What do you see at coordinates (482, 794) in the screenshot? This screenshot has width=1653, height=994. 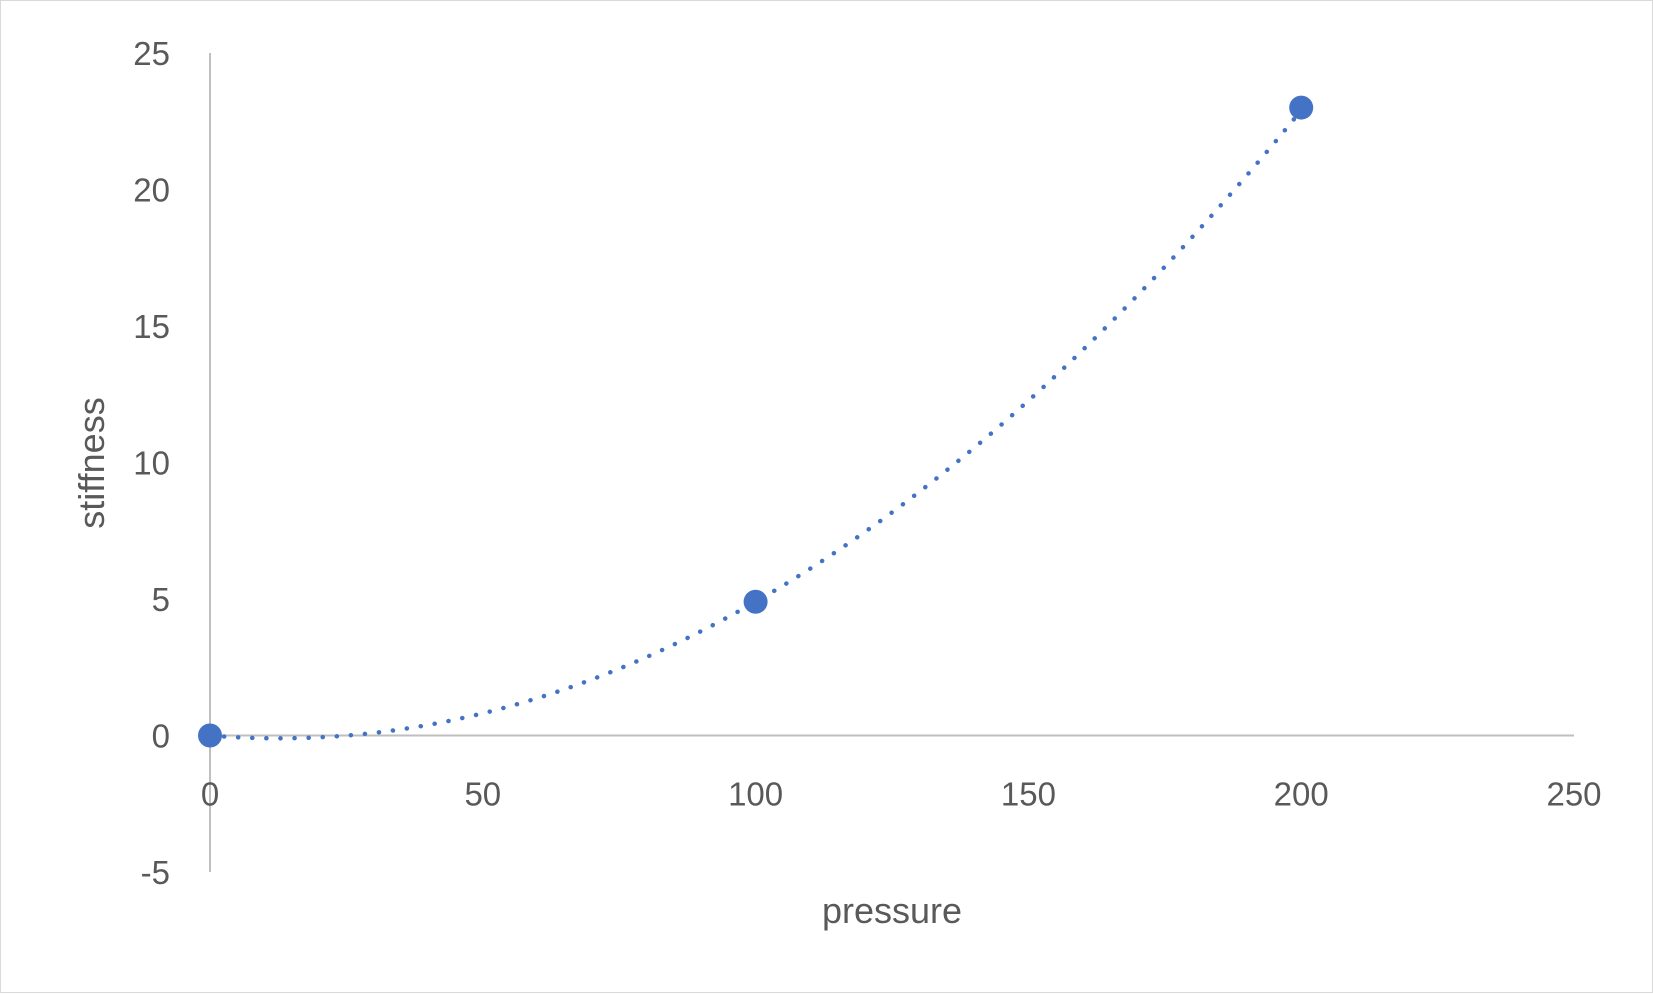 I see `x-tick-label: 50` at bounding box center [482, 794].